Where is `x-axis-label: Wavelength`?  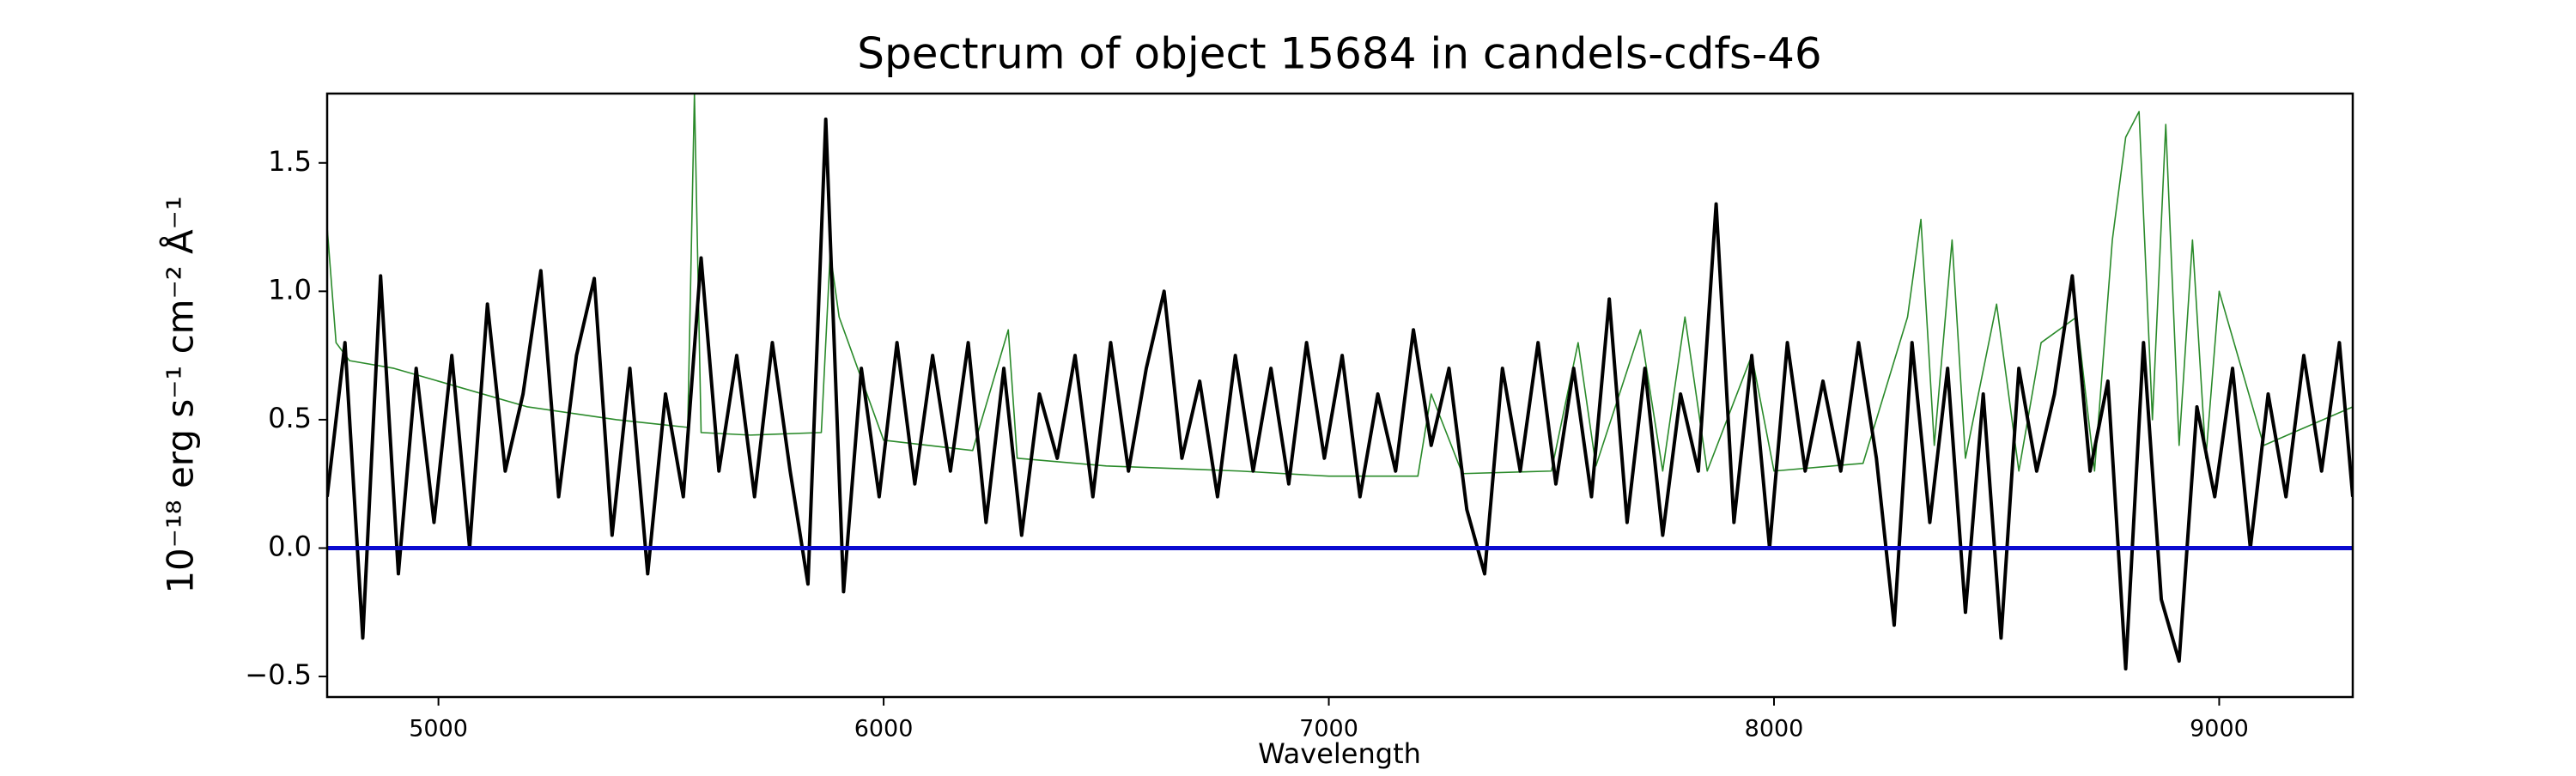
x-axis-label: Wavelength is located at coordinates (1339, 754).